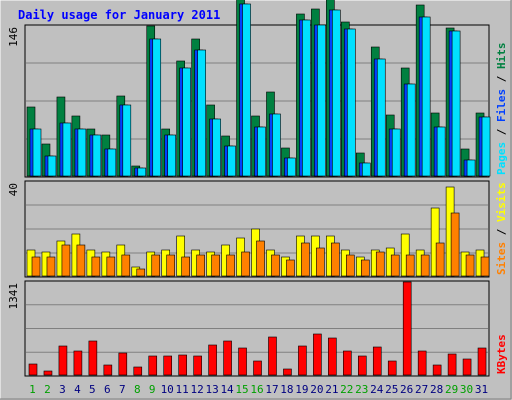 This screenshot has height=400, width=512. I want to click on x-tick-label-day-23: 23, so click(361, 389).